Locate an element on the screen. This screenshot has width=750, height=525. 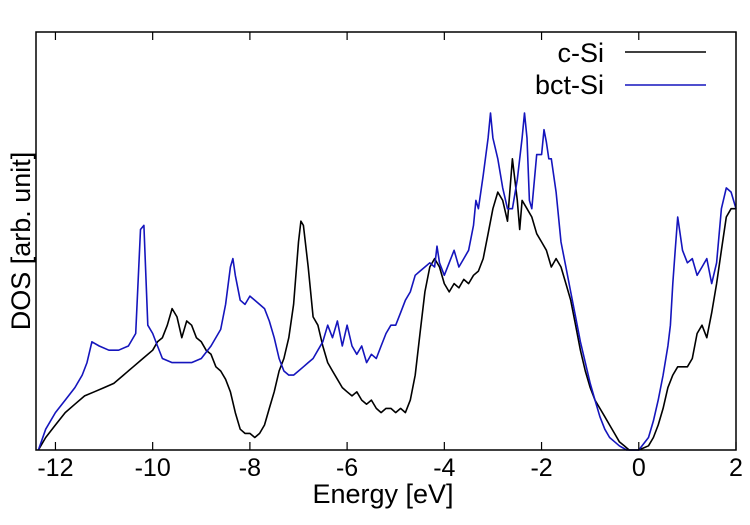
x-axis-title: Energy [eV] is located at coordinates (382, 494).